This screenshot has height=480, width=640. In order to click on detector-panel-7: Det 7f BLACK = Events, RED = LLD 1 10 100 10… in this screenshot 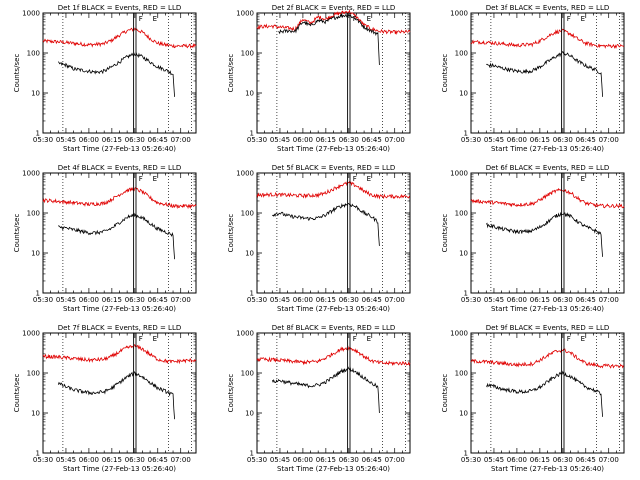, I will do `click(105, 398)`.